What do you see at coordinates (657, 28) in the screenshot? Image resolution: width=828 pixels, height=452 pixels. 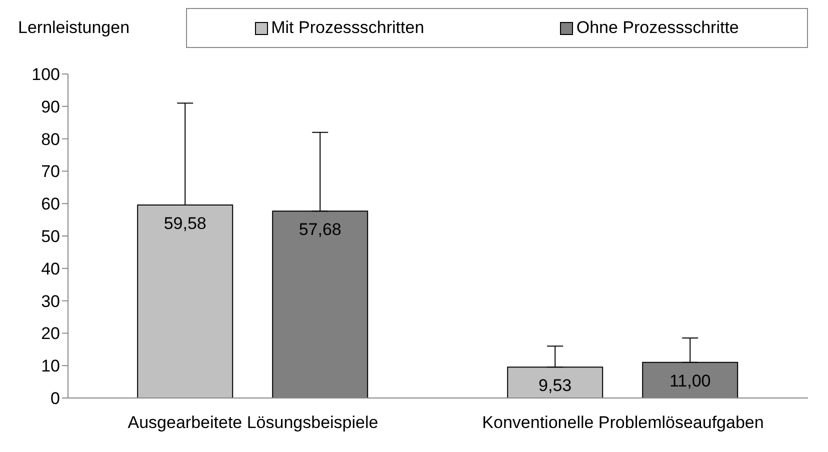 I see `legend-label: Ohne Prozessschritte` at bounding box center [657, 28].